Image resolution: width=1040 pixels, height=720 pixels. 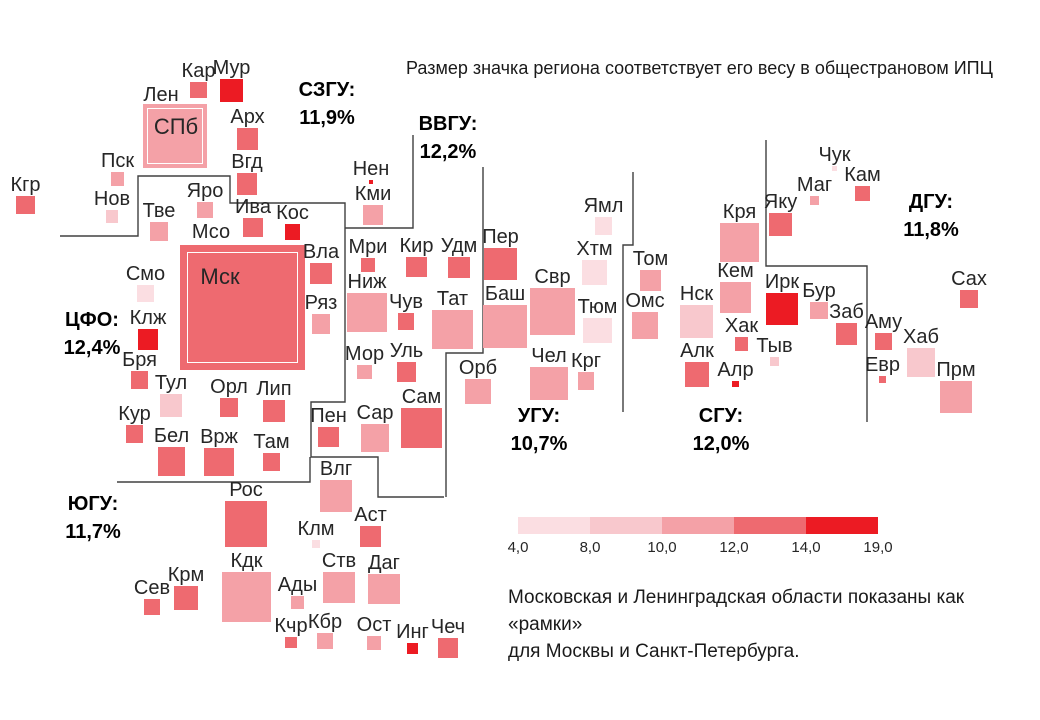 I want to click on region-label-Ямл: Ямл, so click(x=603, y=206).